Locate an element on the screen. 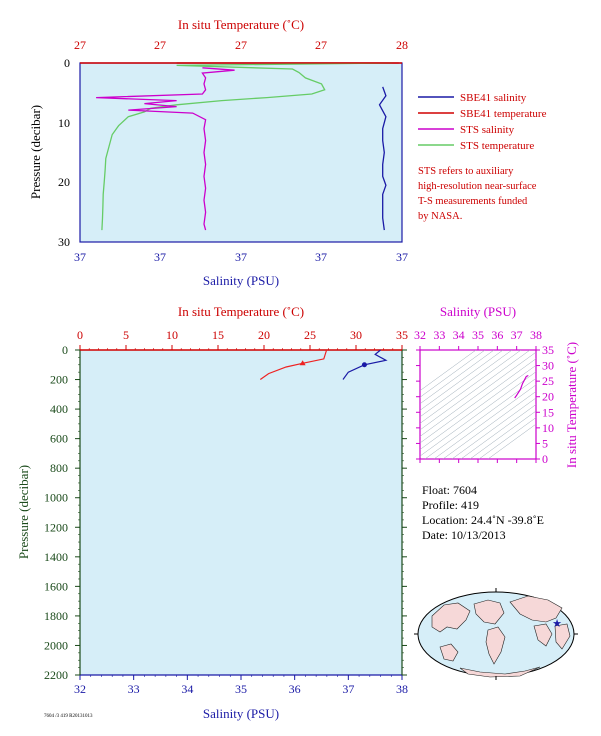 The height and width of the screenshot is (736, 601). ts-curve is located at coordinates (521, 386).